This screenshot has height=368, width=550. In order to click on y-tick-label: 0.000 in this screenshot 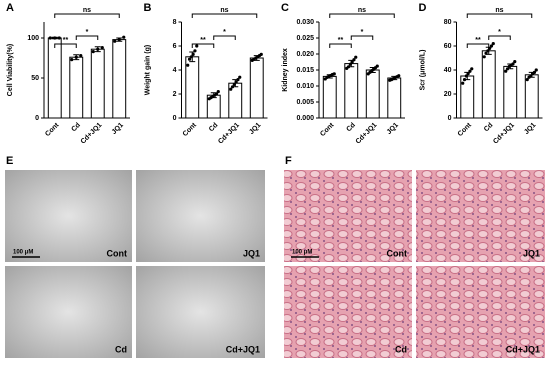, I will do `click(305, 118)`.